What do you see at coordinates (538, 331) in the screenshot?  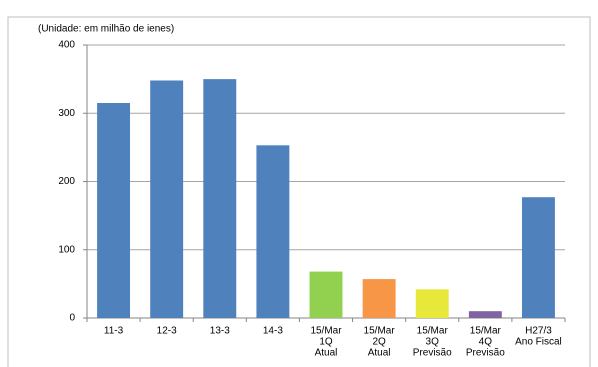 I see `x-tick-label: H27/3` at bounding box center [538, 331].